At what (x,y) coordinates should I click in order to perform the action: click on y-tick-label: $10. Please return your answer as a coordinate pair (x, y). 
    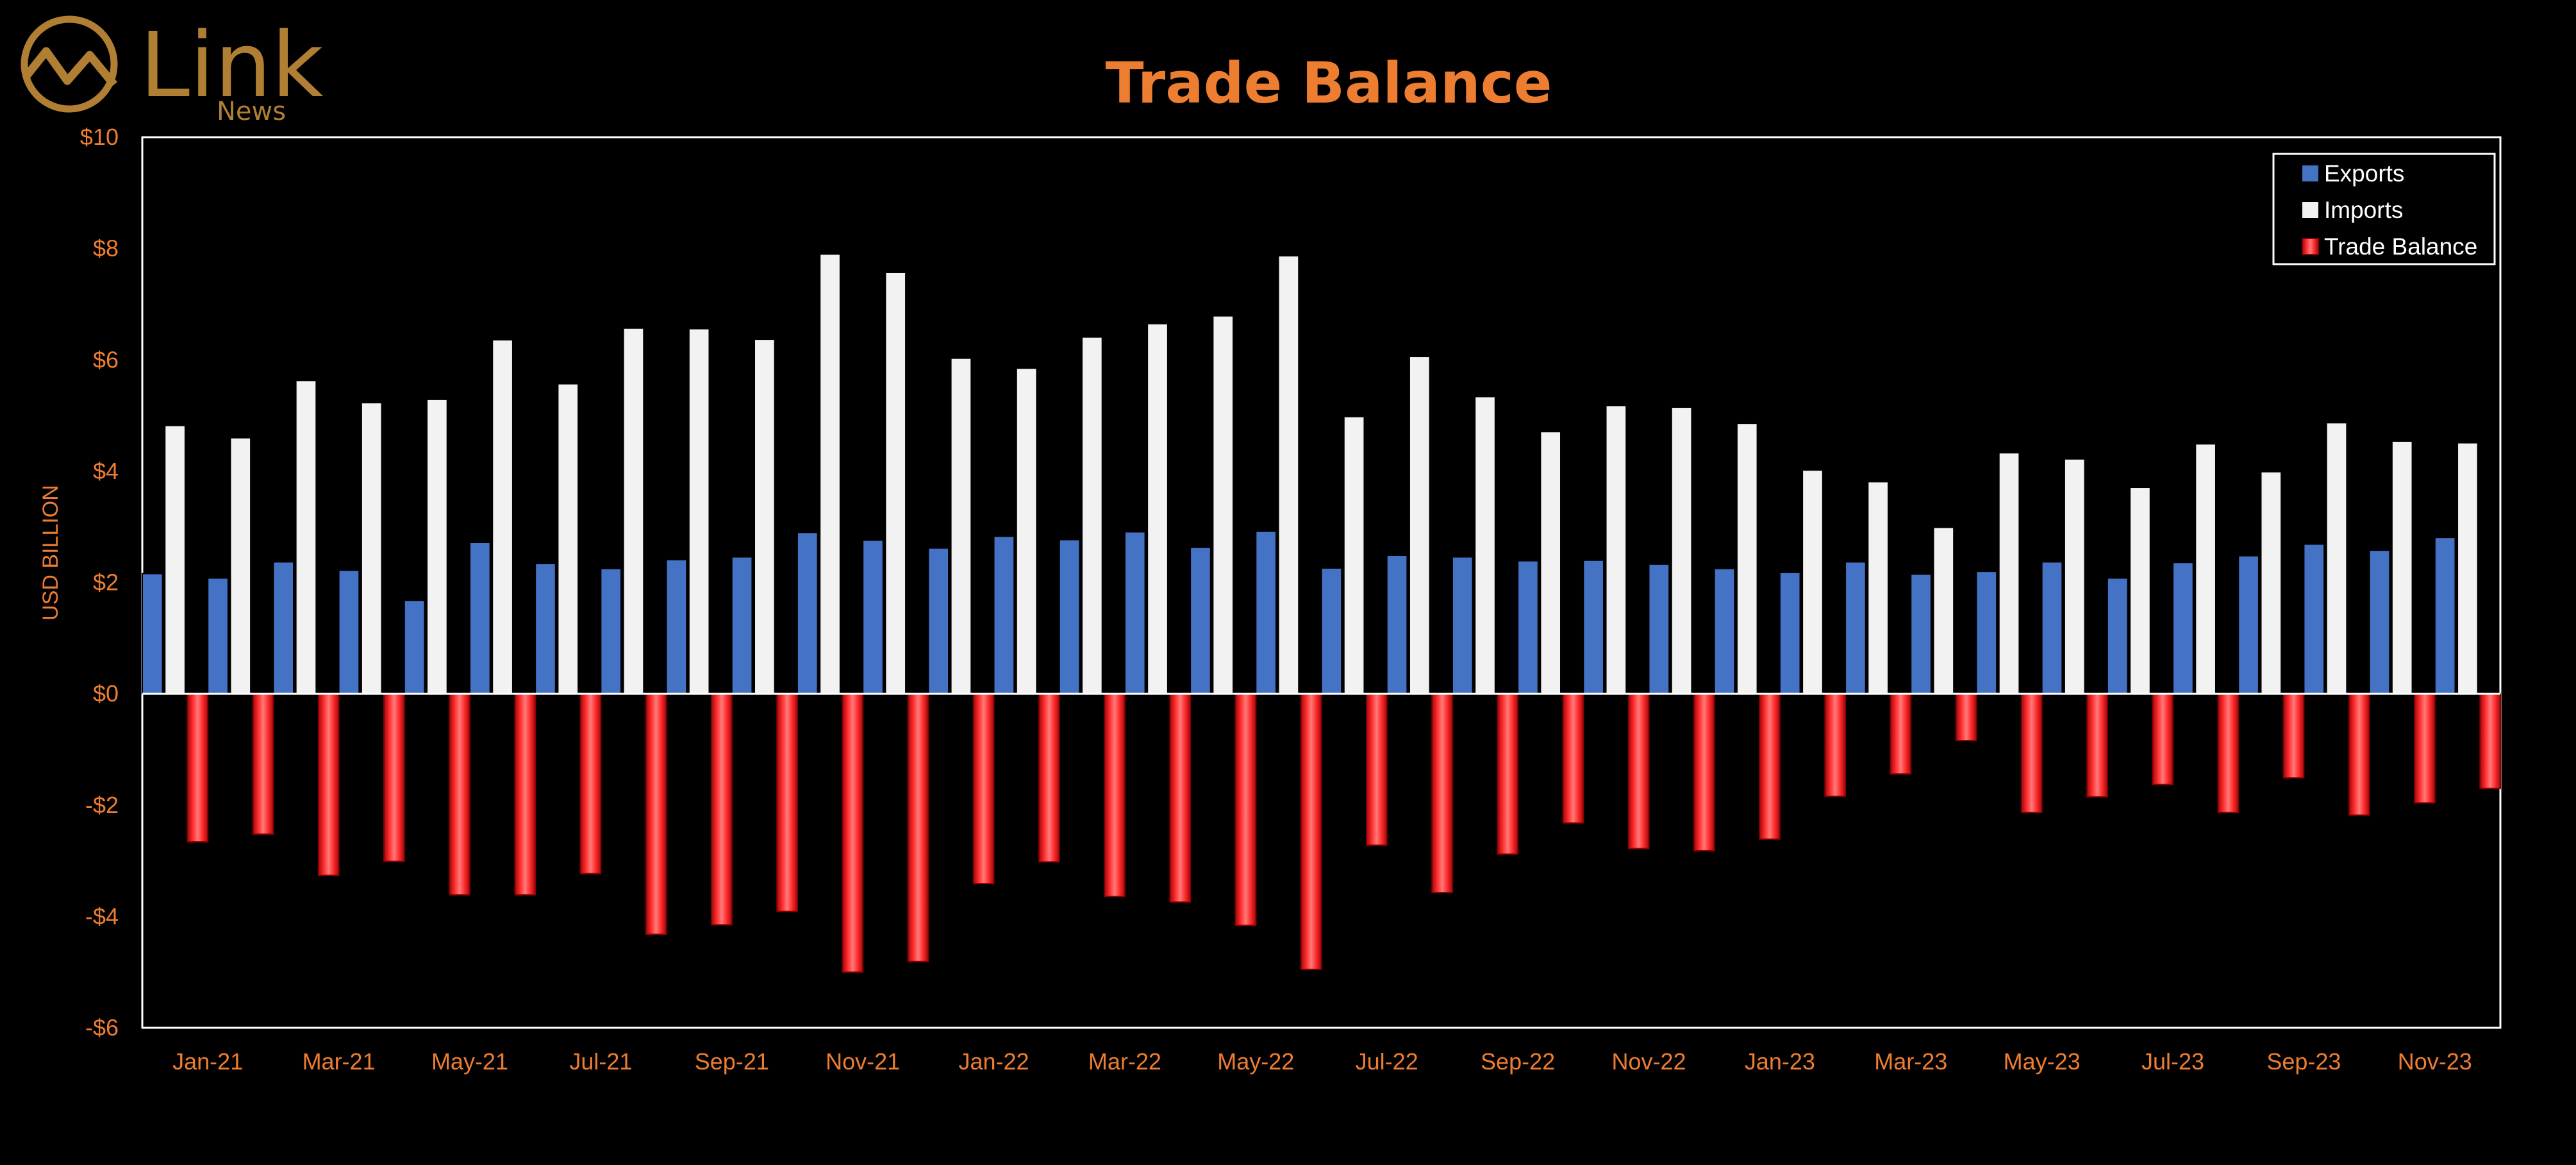
    Looking at the image, I should click on (100, 137).